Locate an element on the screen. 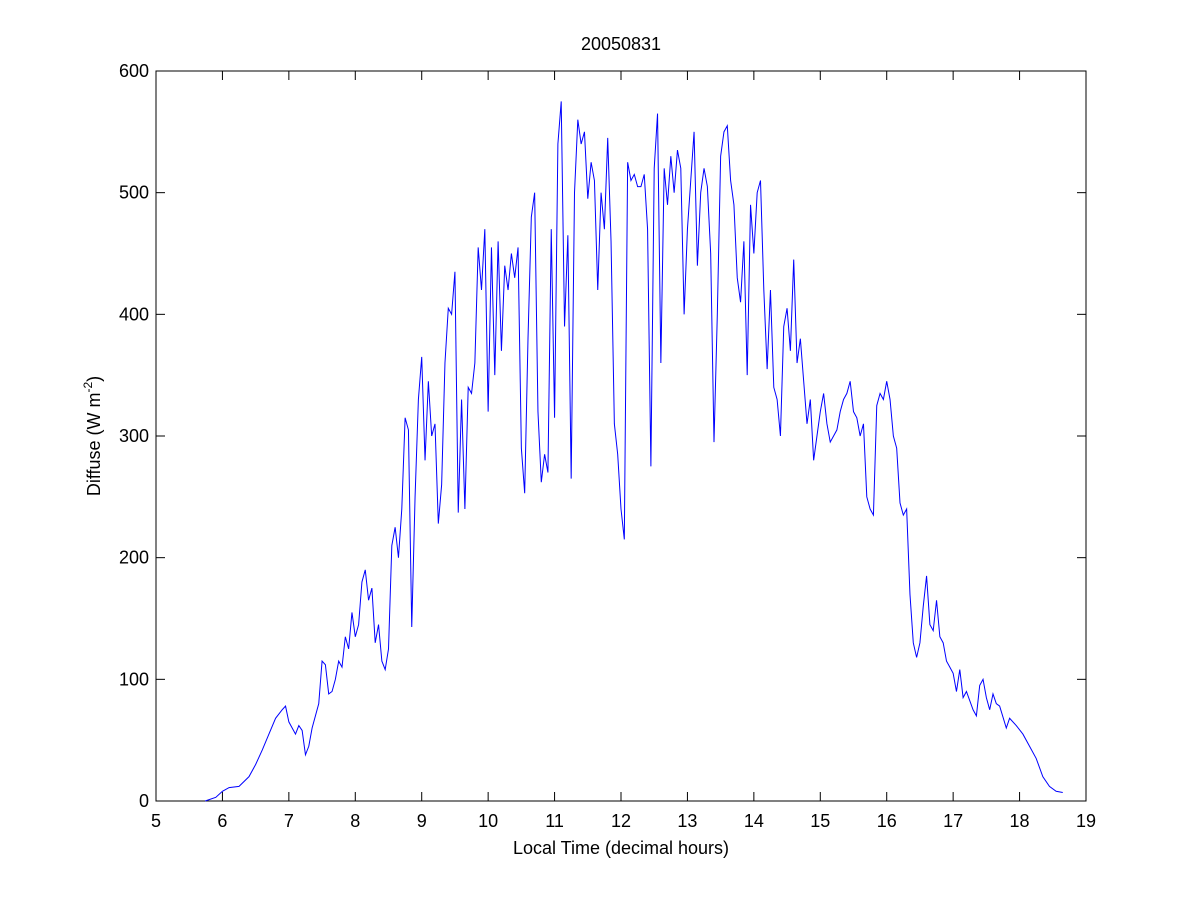 This screenshot has width=1200, height=900. x-tick-label: 5 is located at coordinates (156, 821).